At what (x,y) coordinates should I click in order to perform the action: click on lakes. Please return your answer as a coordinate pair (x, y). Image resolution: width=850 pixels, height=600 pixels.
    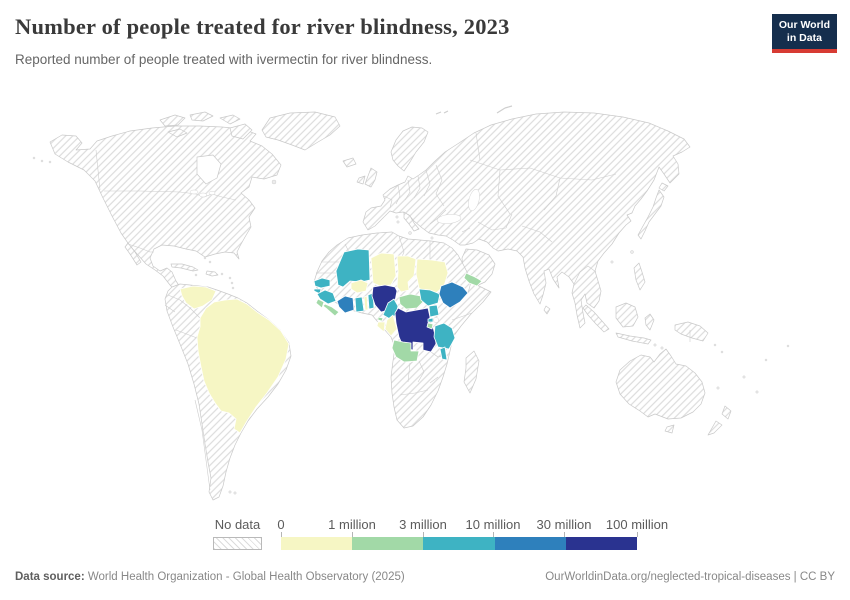
    Looking at the image, I should click on (334, 256).